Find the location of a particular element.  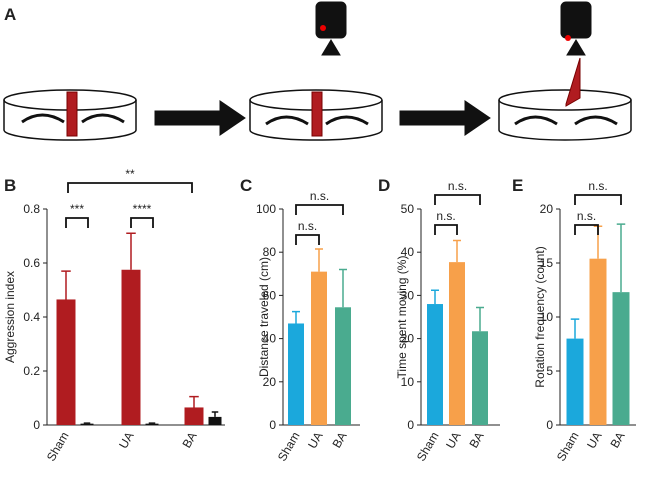

y-tick-label: 0.6 is located at coordinates (31, 263).